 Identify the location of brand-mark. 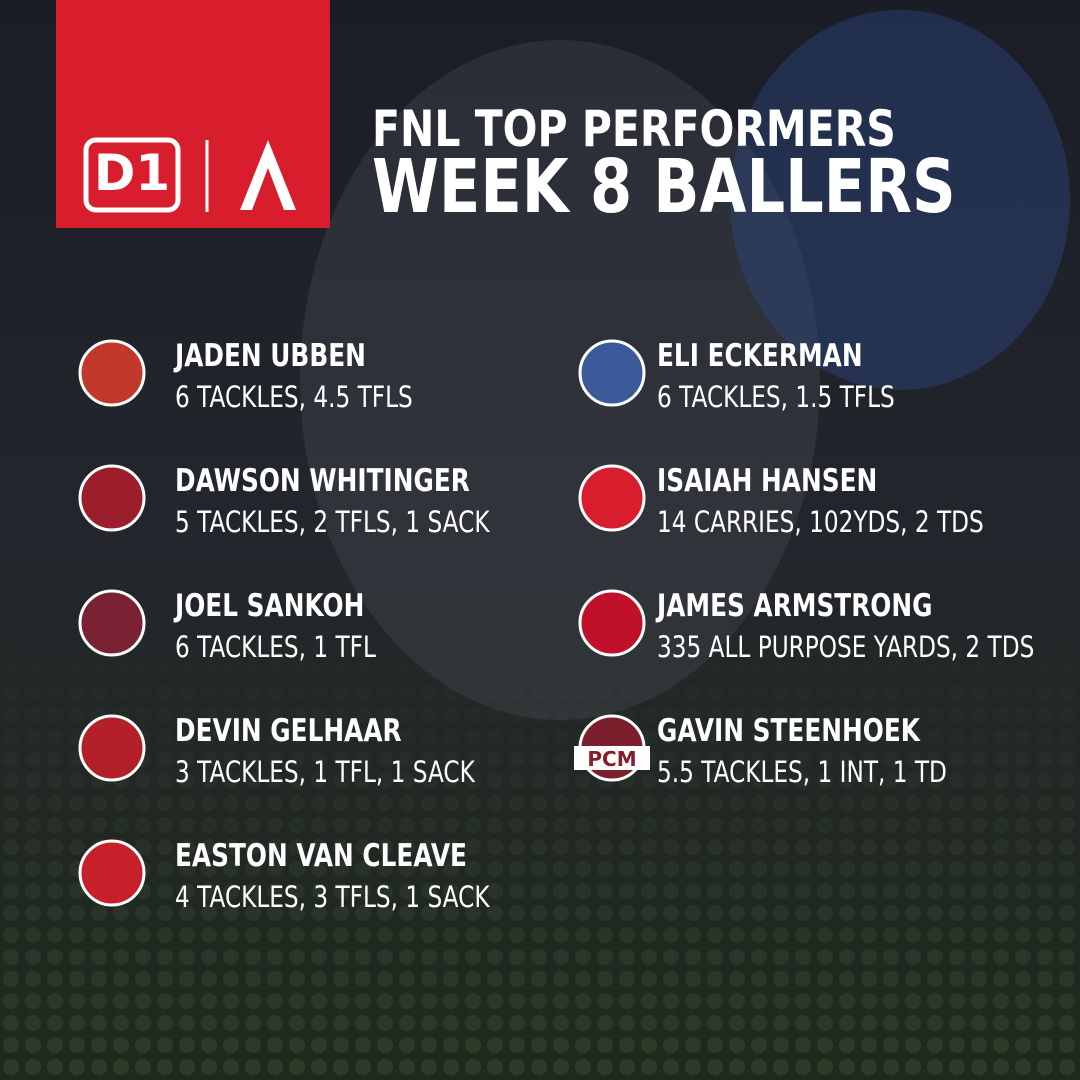
(132, 175).